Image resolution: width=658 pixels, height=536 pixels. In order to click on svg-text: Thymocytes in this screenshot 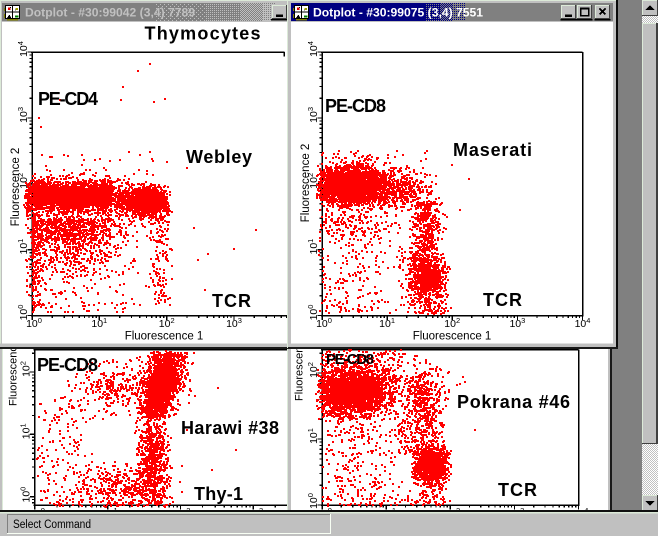, I will do `click(203, 34)`.